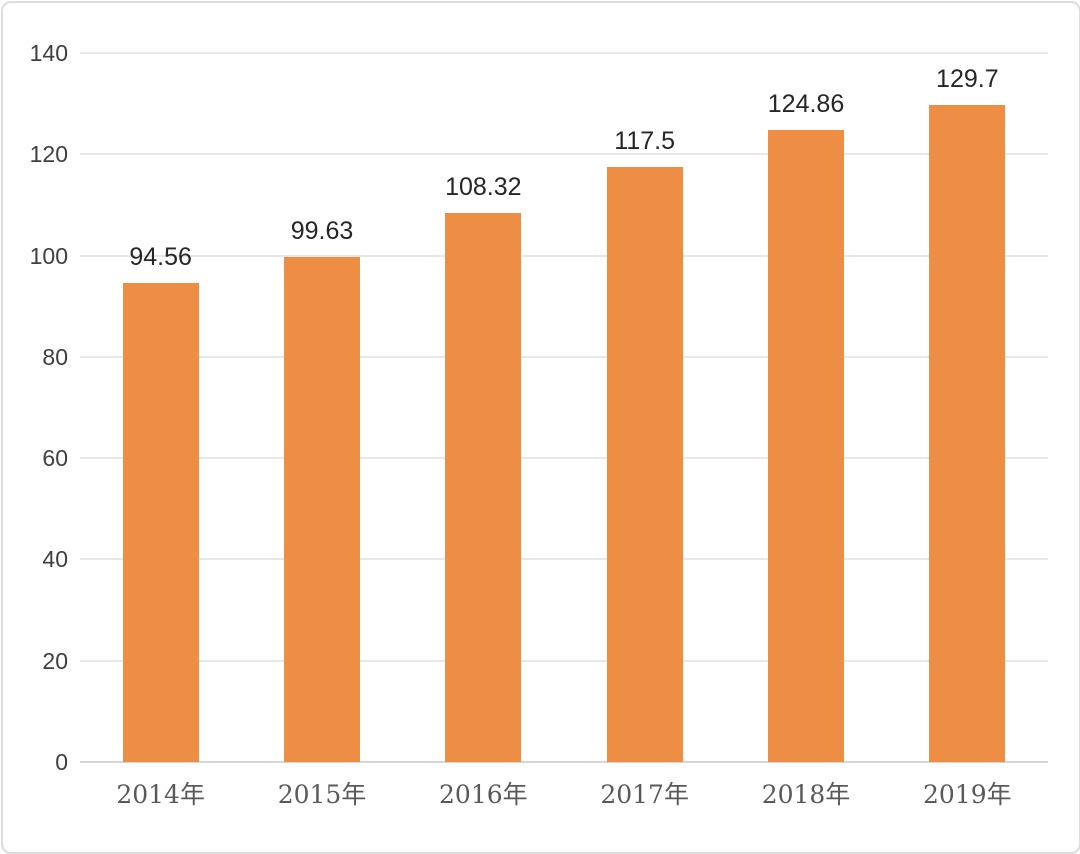 The height and width of the screenshot is (854, 1080). What do you see at coordinates (644, 464) in the screenshot?
I see `bar-2017年` at bounding box center [644, 464].